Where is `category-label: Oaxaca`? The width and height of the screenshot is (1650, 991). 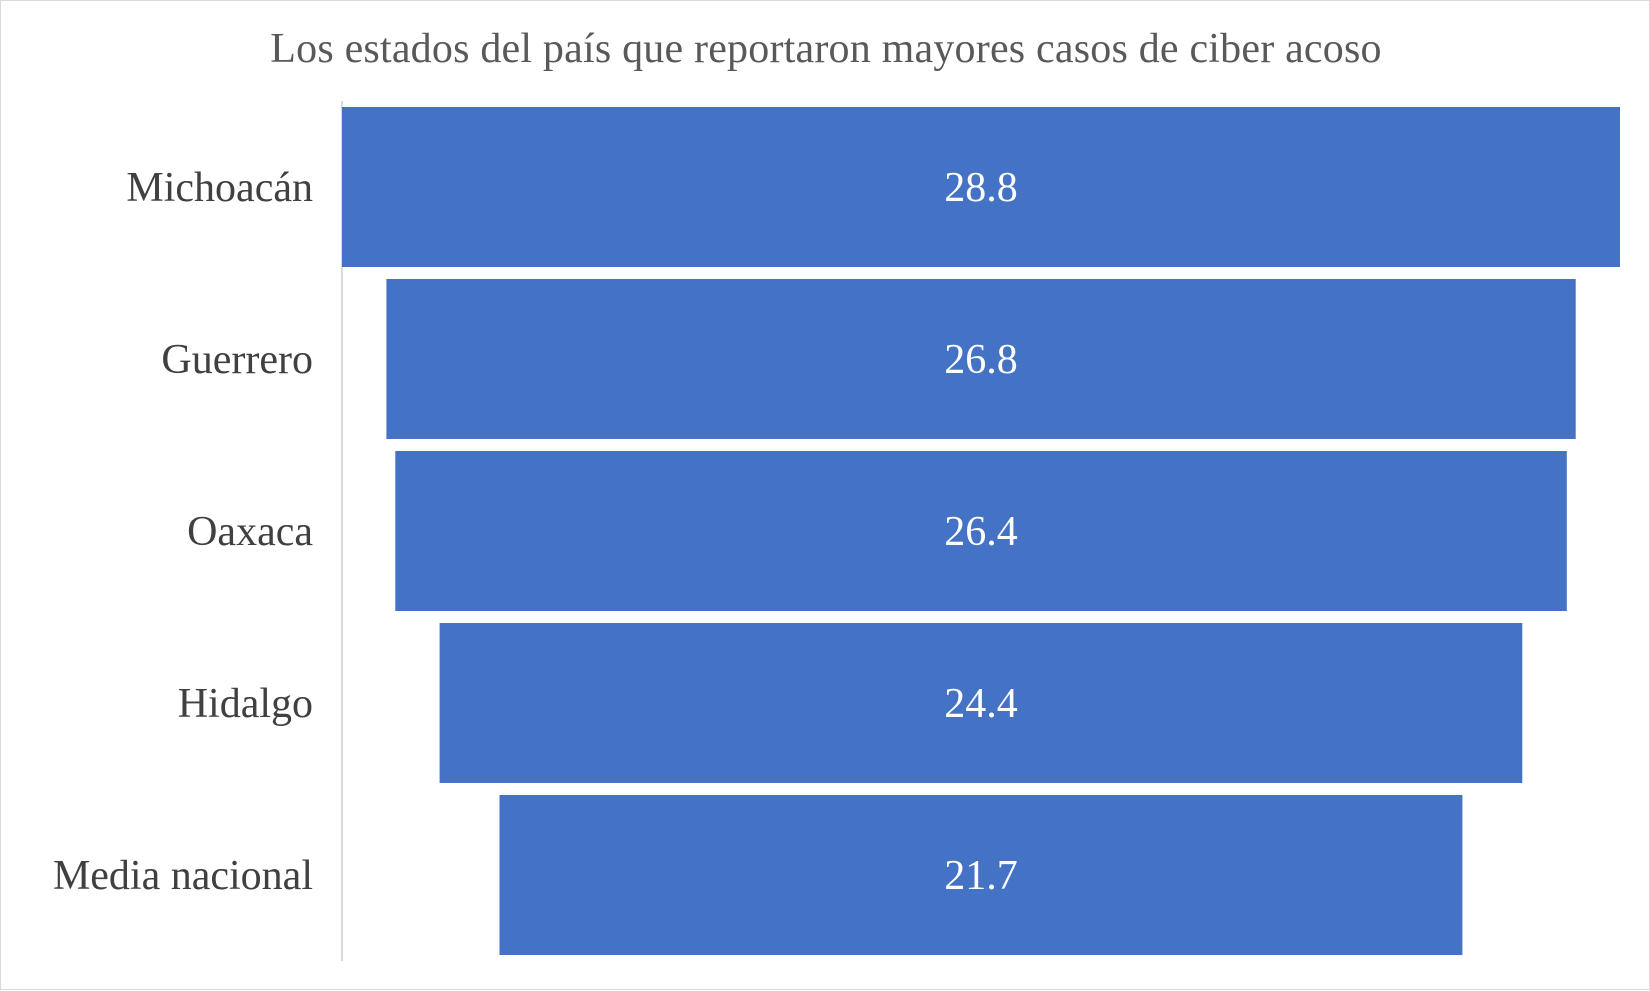
category-label: Oaxaca is located at coordinates (250, 532).